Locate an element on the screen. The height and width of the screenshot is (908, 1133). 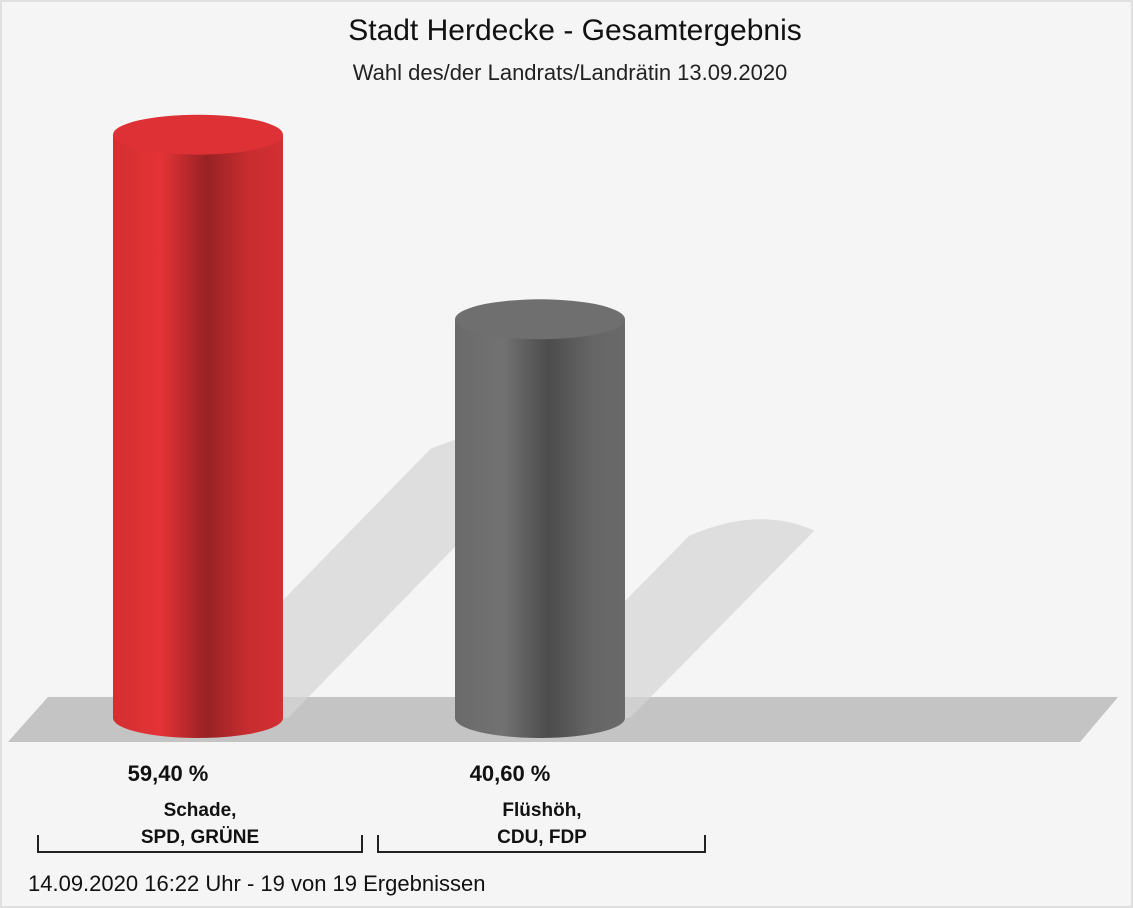
x-tick-label: Flüshöh, CDU, FDP is located at coordinates (542, 824).